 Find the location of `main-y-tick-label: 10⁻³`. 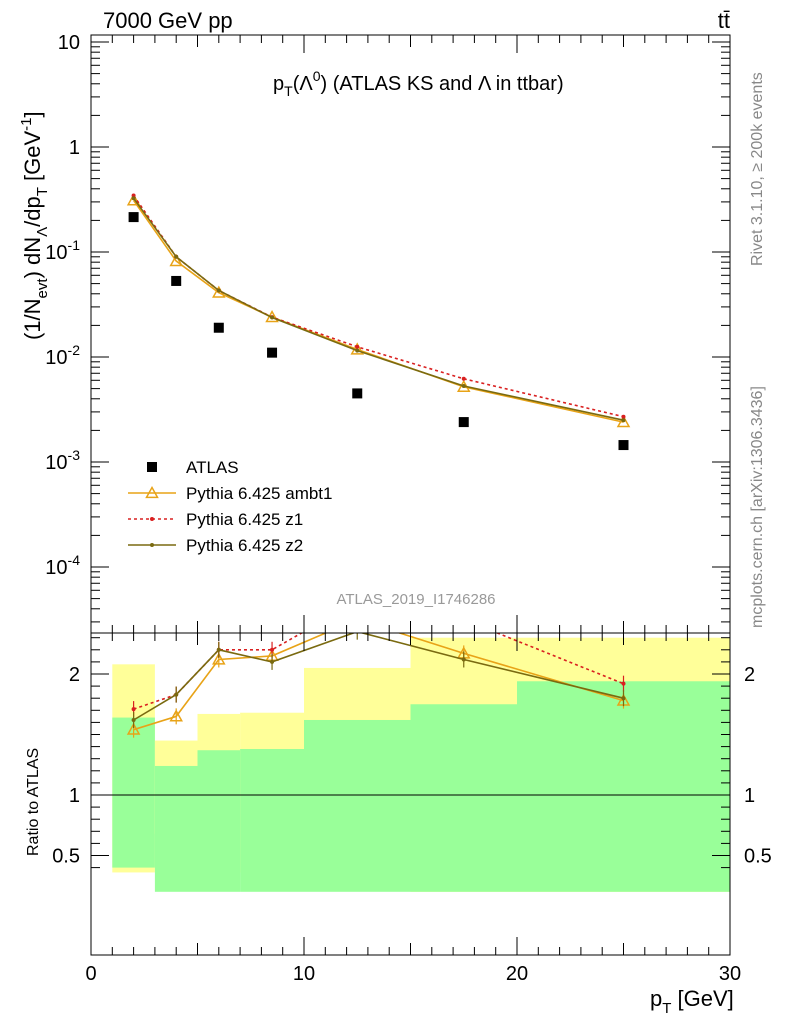

main-y-tick-label: 10⁻³ is located at coordinates (62, 460).